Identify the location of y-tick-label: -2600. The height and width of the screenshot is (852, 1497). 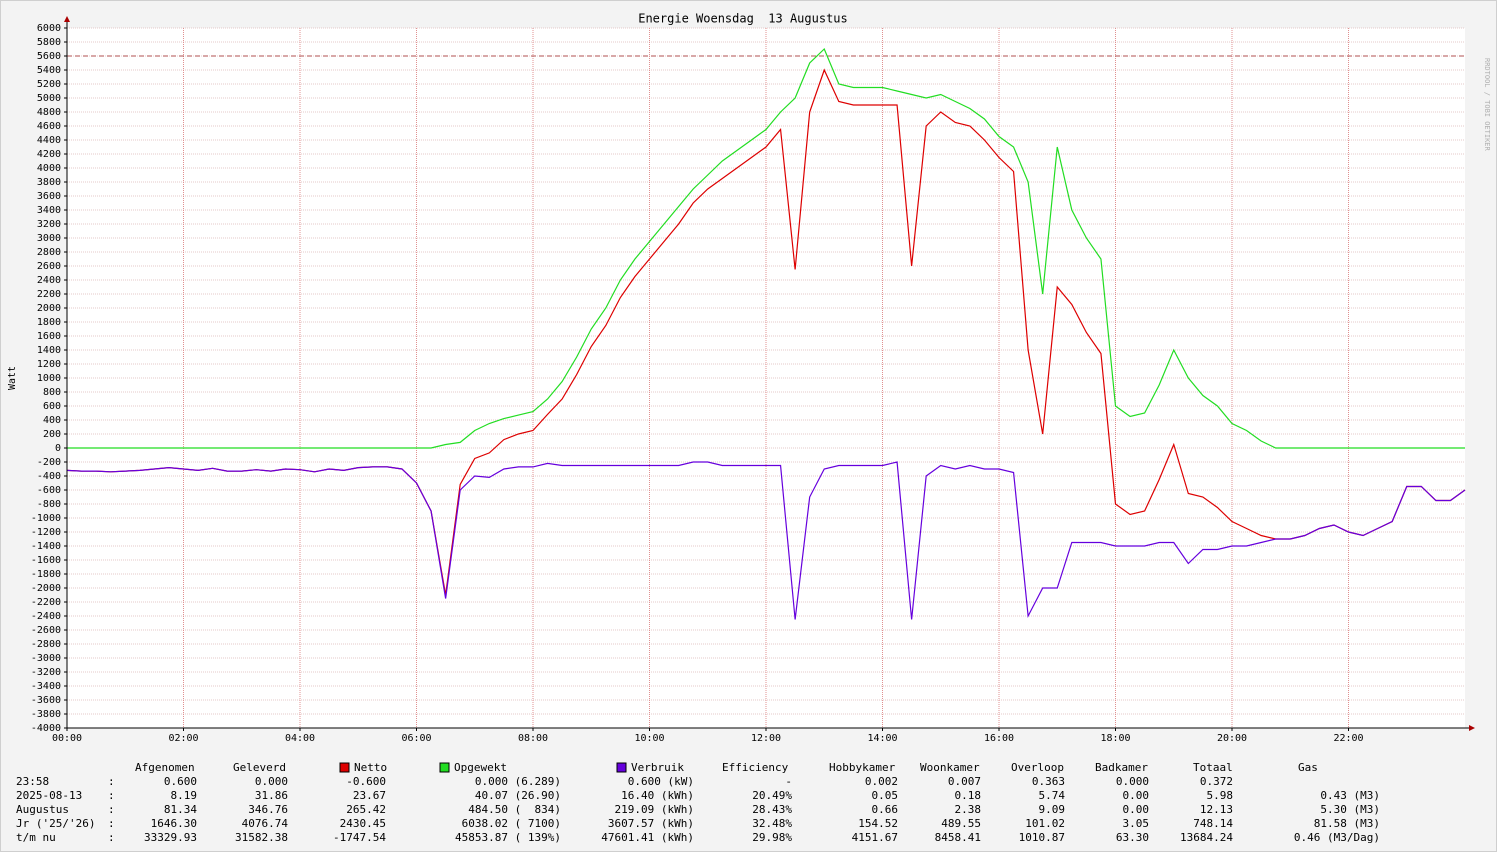
(46, 630).